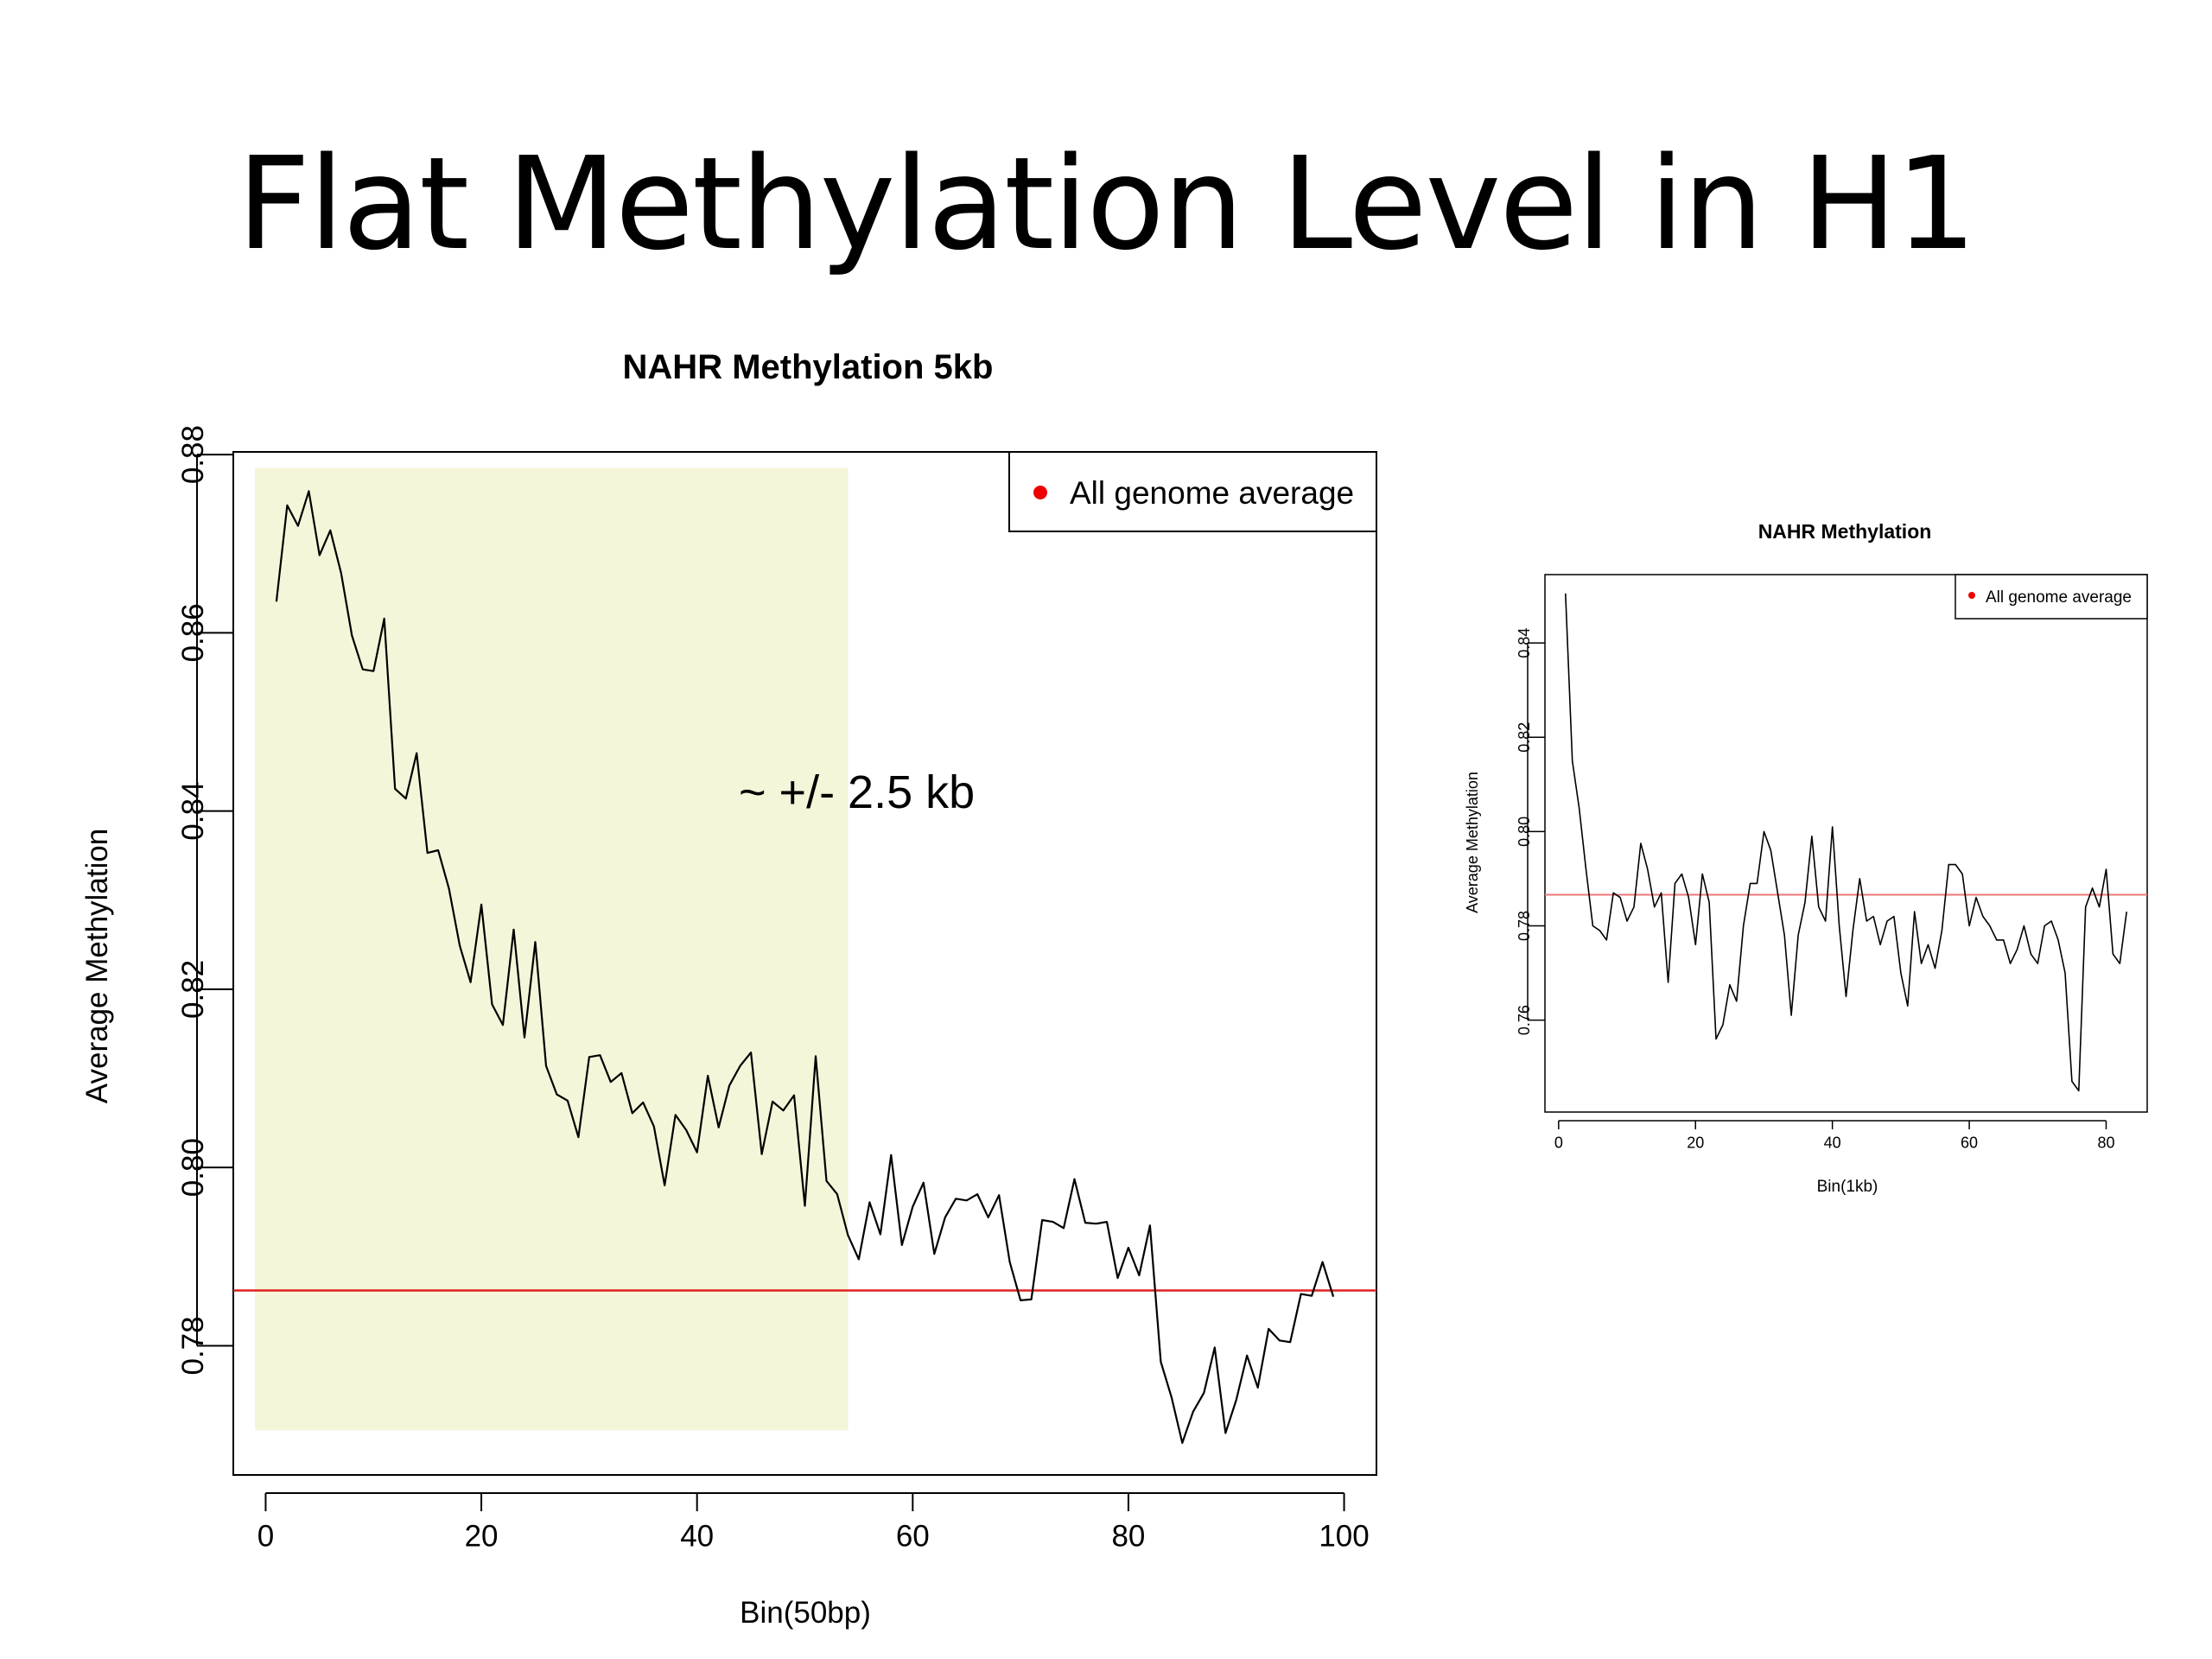 Image resolution: width=2212 pixels, height=1659 pixels. I want to click on y-tick-label: 0.86, so click(193, 632).